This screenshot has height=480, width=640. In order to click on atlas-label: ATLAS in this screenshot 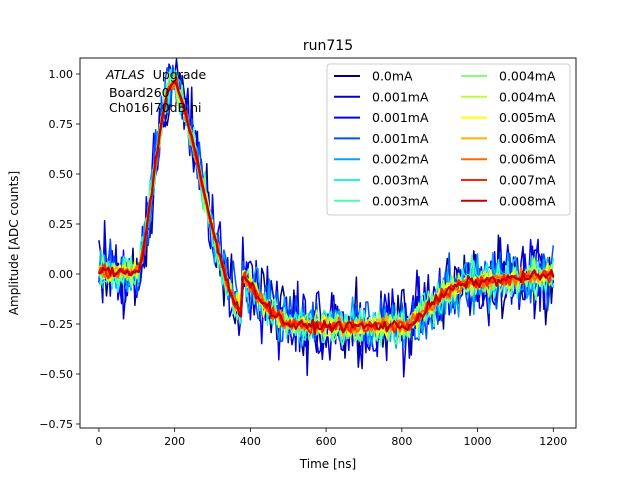, I will do `click(125, 74)`.